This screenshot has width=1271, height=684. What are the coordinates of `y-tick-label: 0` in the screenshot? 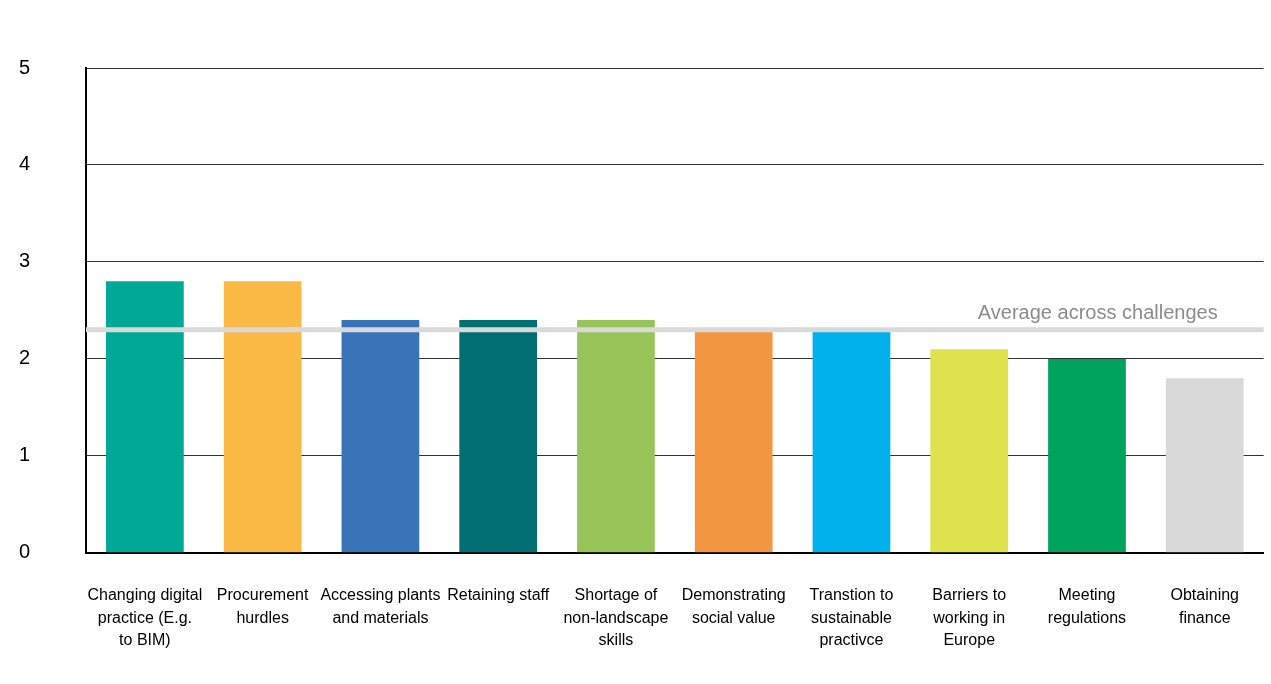 It's located at (24, 551).